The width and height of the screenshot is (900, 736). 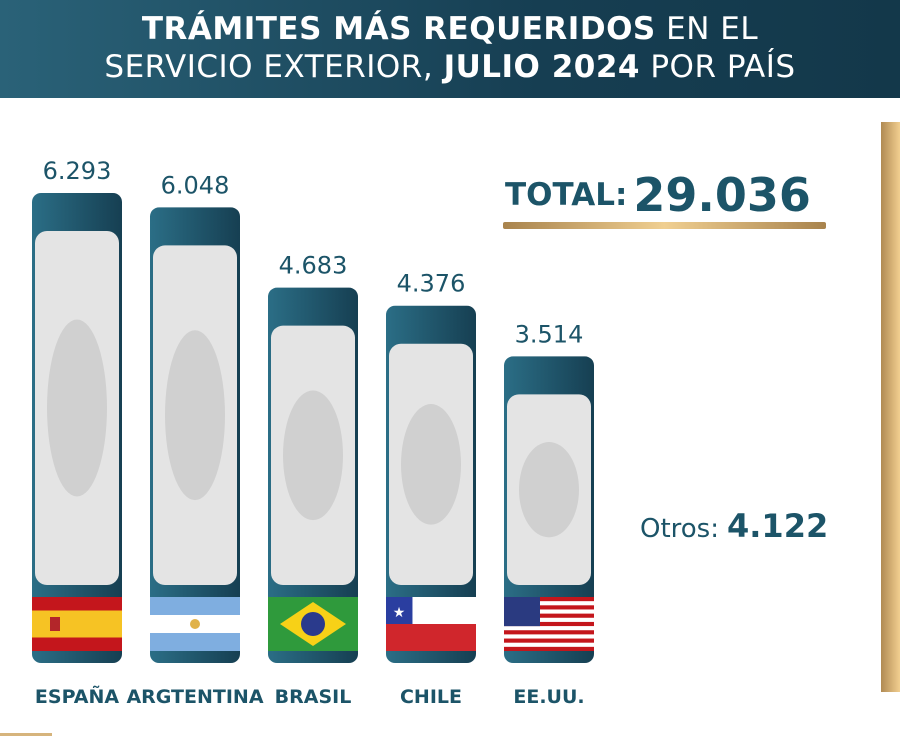 I want to click on bar-2: 6.048 ARGTENTINA, so click(x=194, y=439).